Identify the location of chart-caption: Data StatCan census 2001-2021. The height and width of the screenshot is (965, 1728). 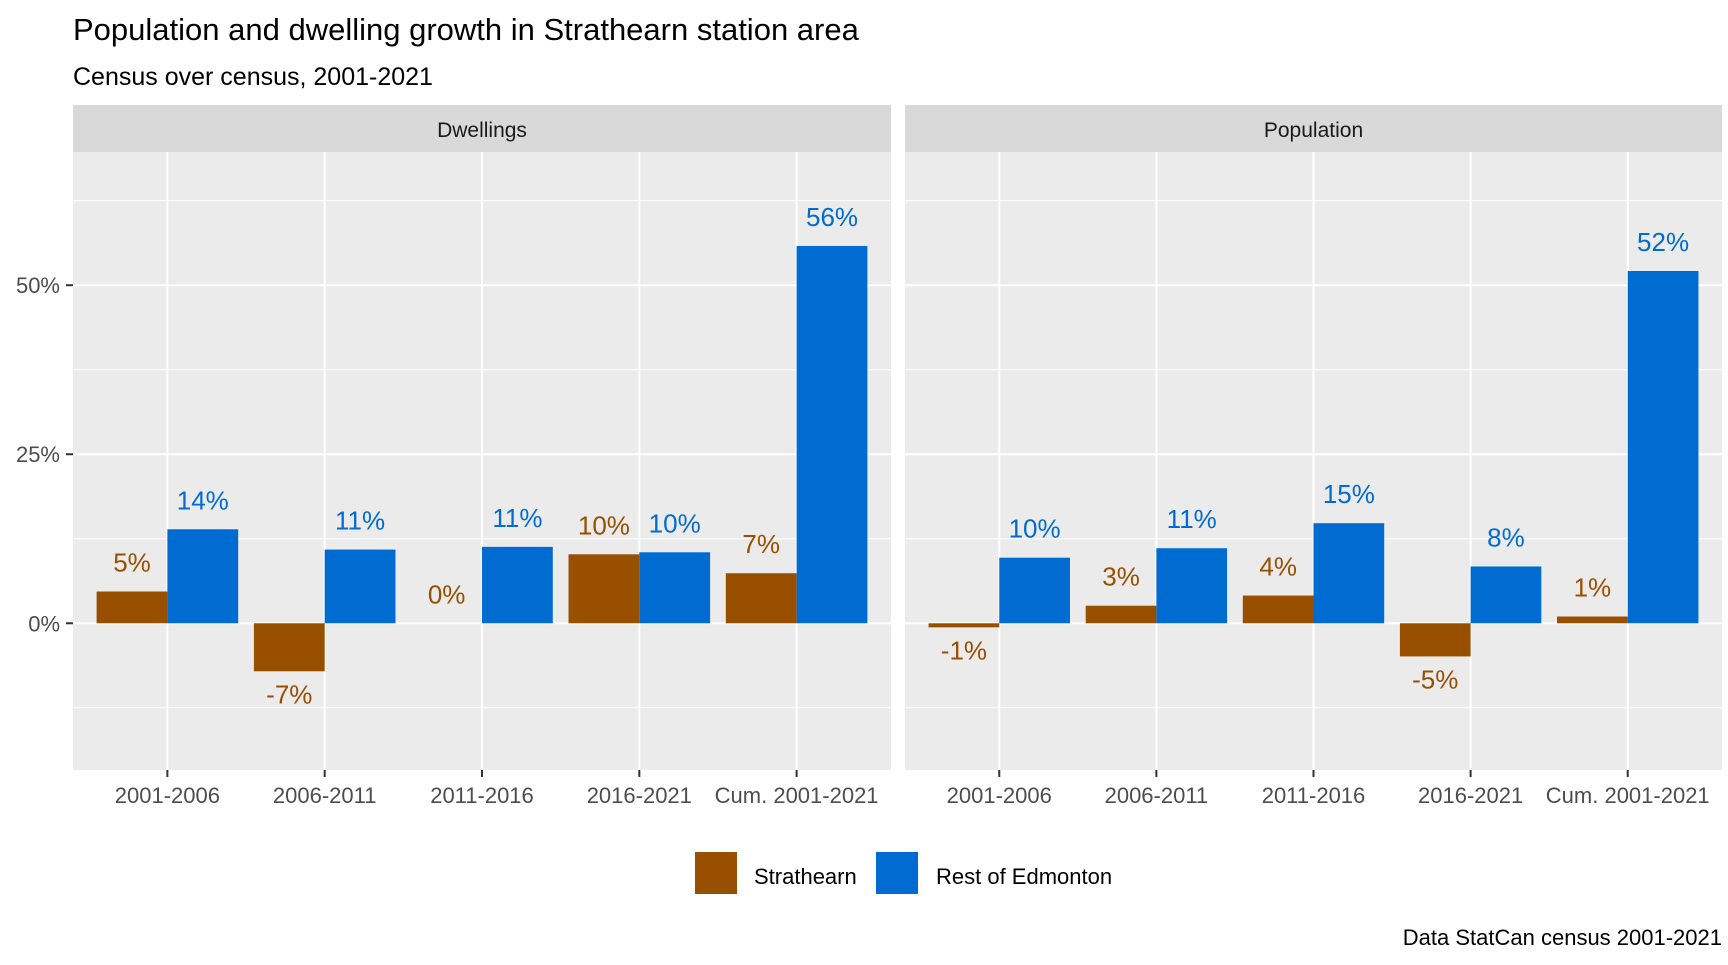
(1562, 937).